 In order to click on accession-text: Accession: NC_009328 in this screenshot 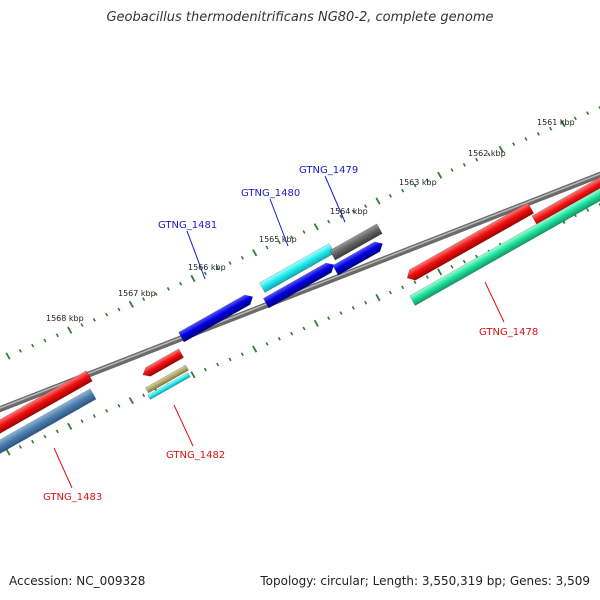, I will do `click(77, 581)`.